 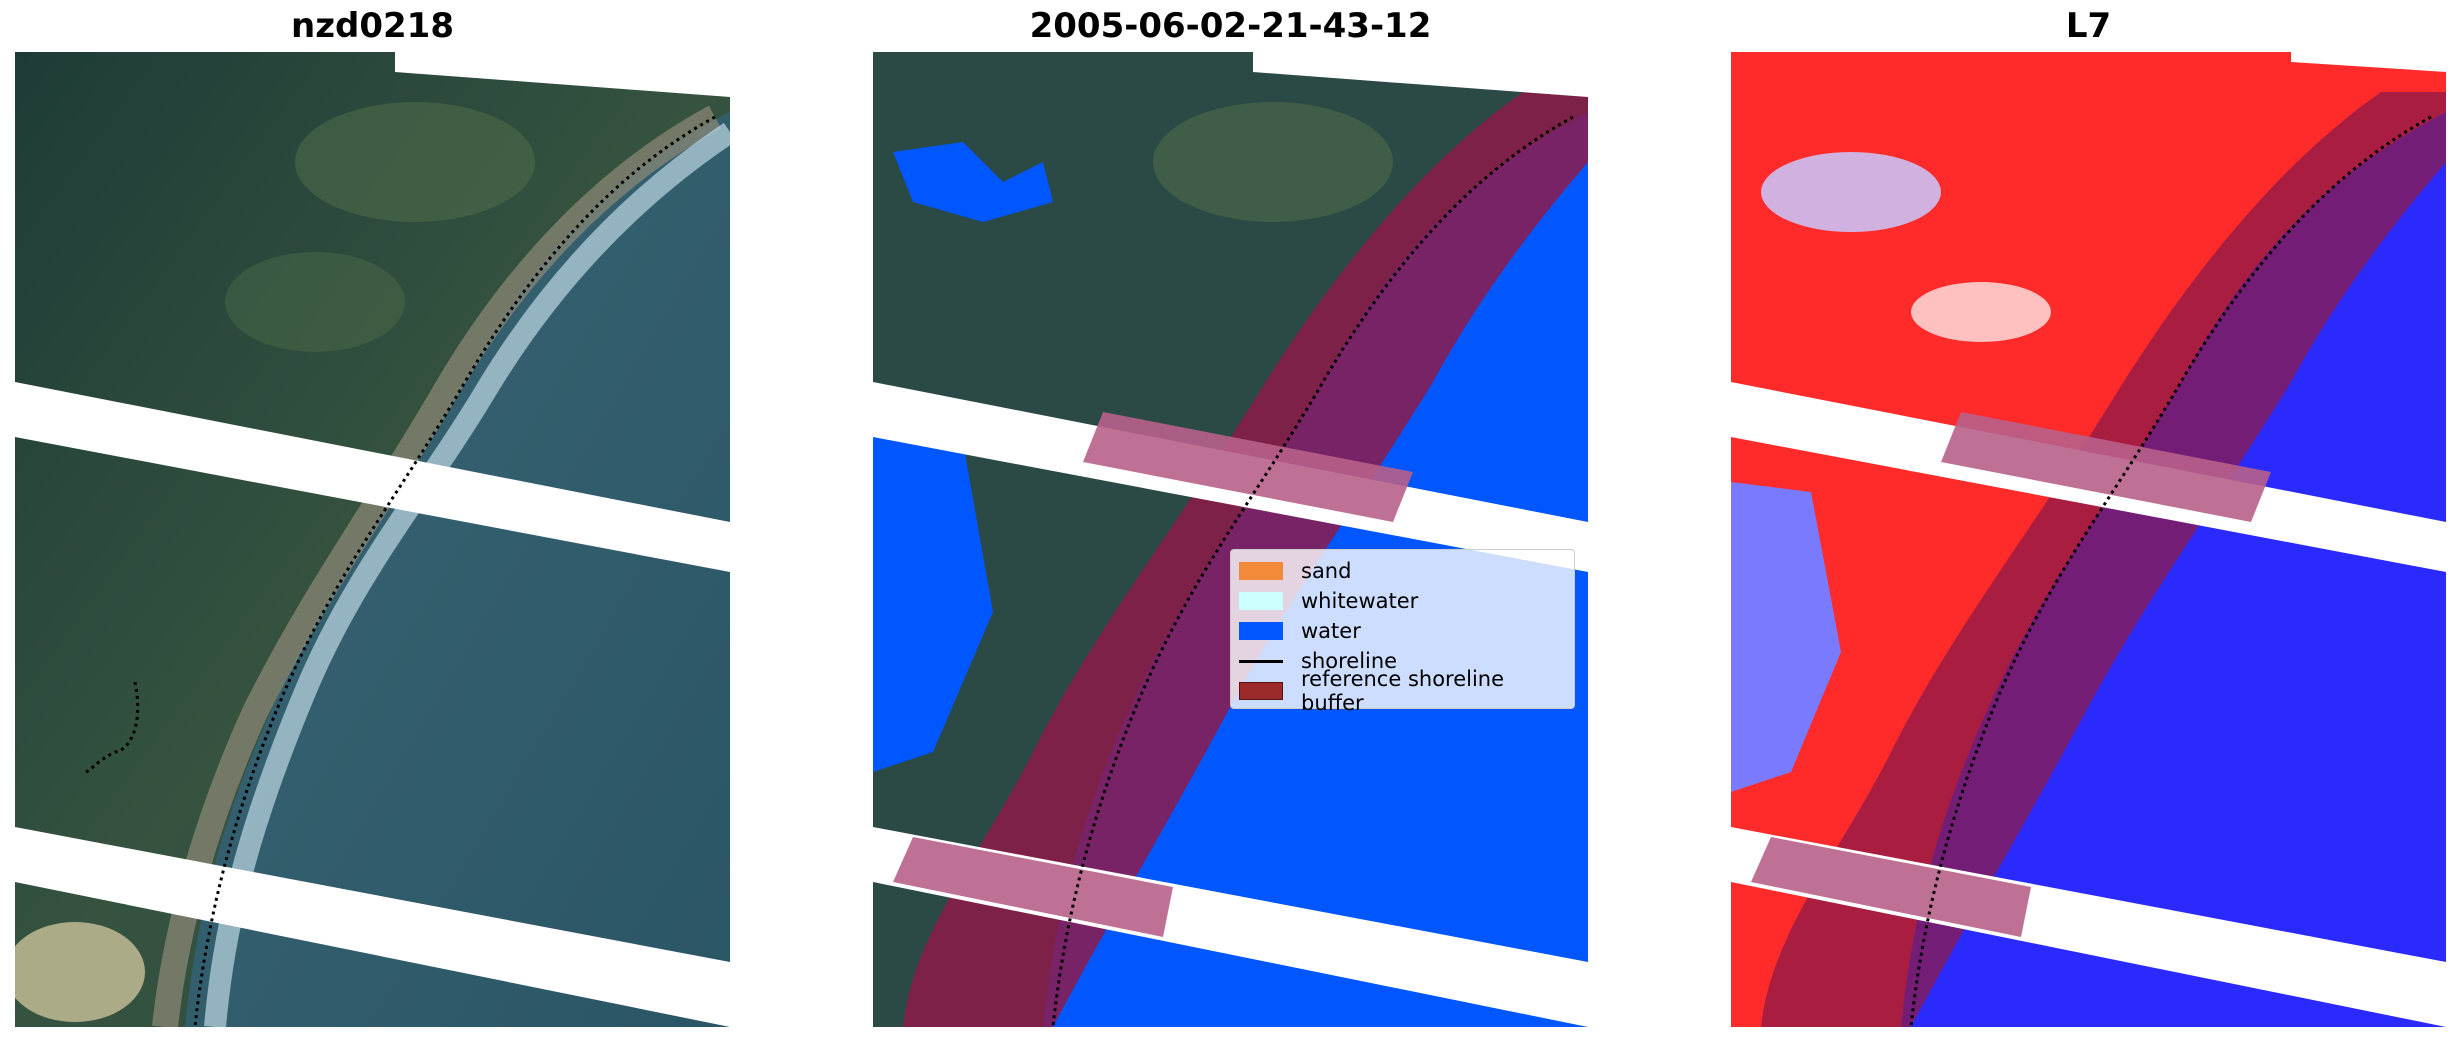 I want to click on legend-label: reference shoreline buffer, so click(x=1403, y=691).